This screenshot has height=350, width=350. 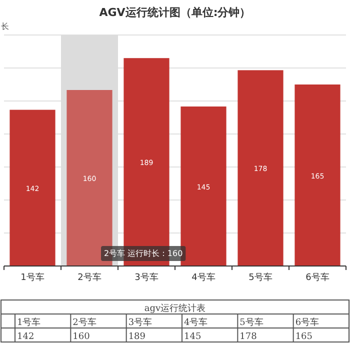 What do you see at coordinates (84, 323) in the screenshot?
I see `text: 2号车` at bounding box center [84, 323].